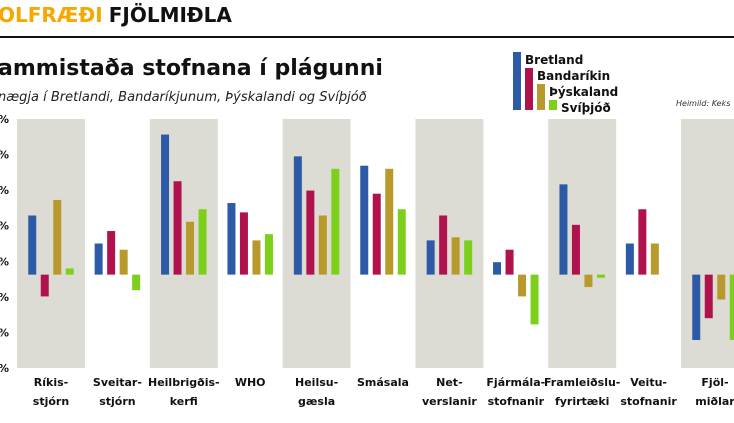  I want to click on y-axis-ticks: %%%%%%%%, so click(4, 244).